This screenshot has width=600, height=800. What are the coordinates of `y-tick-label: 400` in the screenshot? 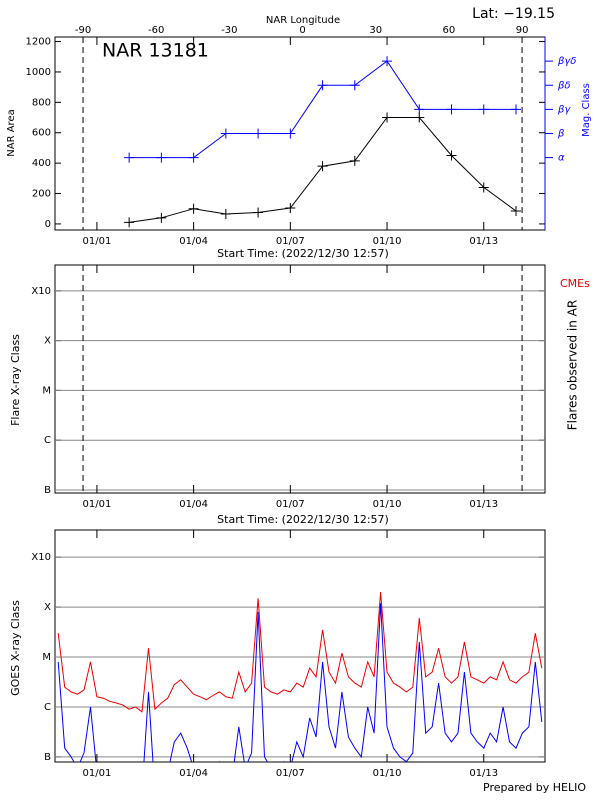 It's located at (41, 163).